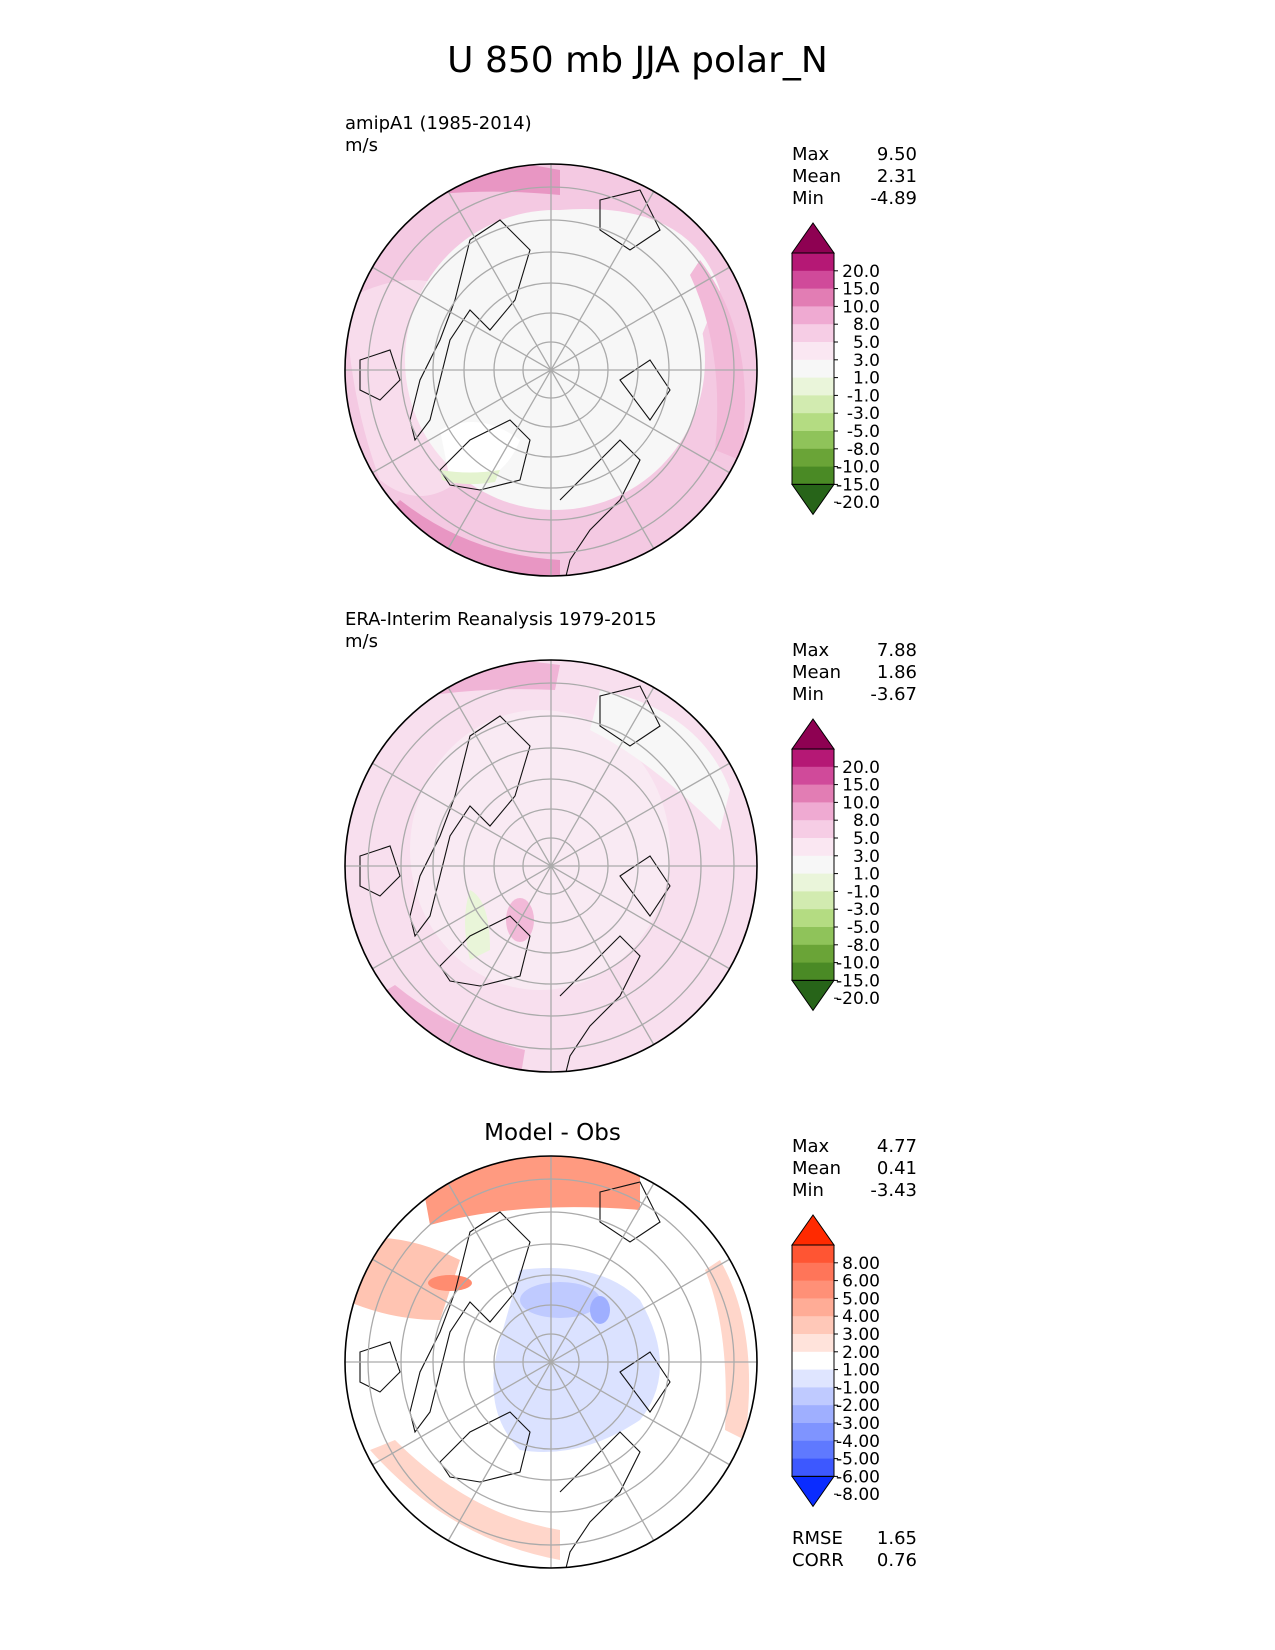 The width and height of the screenshot is (1275, 1650). I want to click on colorbar-tick-label: 8.0, so click(866, 325).